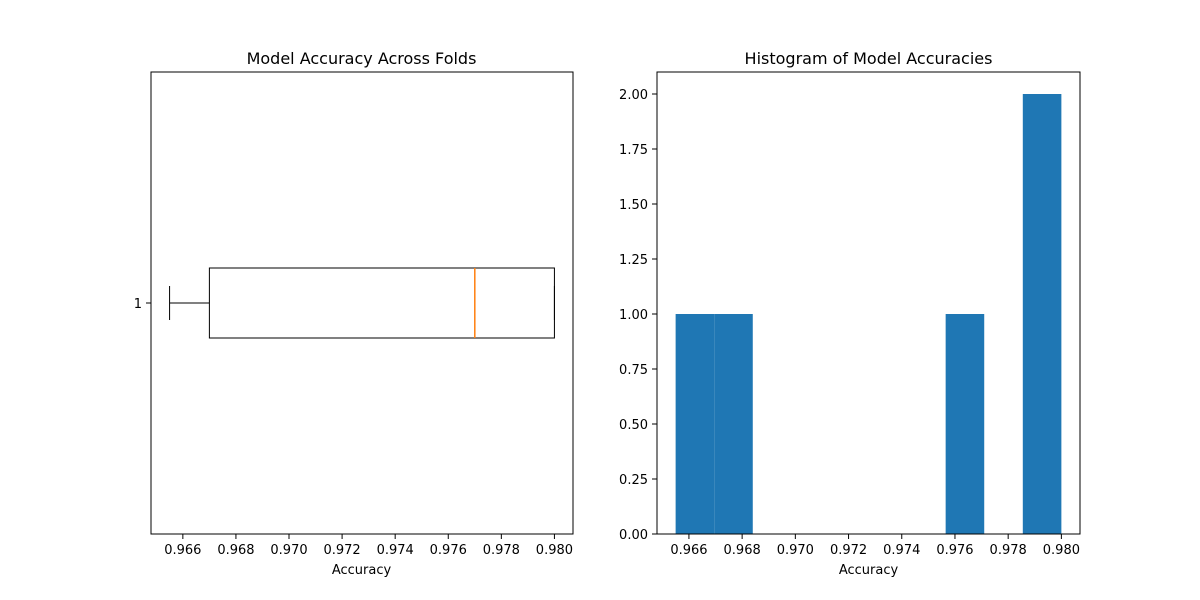 The height and width of the screenshot is (600, 1200). Describe the element at coordinates (848, 550) in the screenshot. I see `histogram-x-tick-label: 0.972` at that location.